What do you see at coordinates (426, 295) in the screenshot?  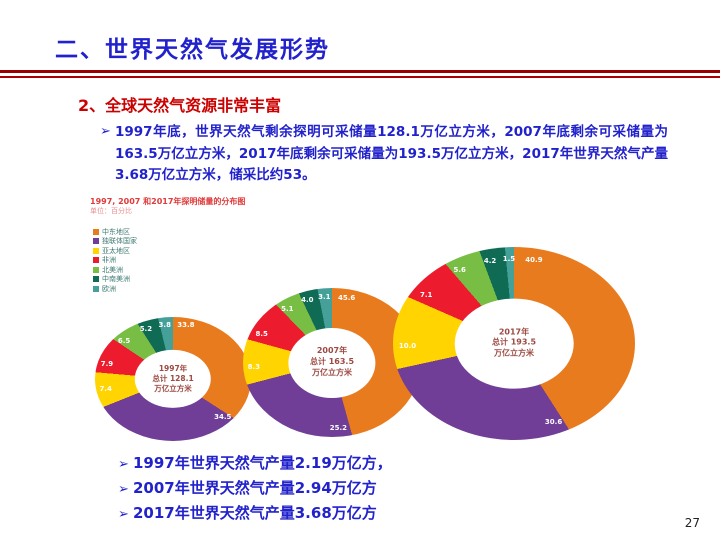 I see `slice-value-label: 7.1` at bounding box center [426, 295].